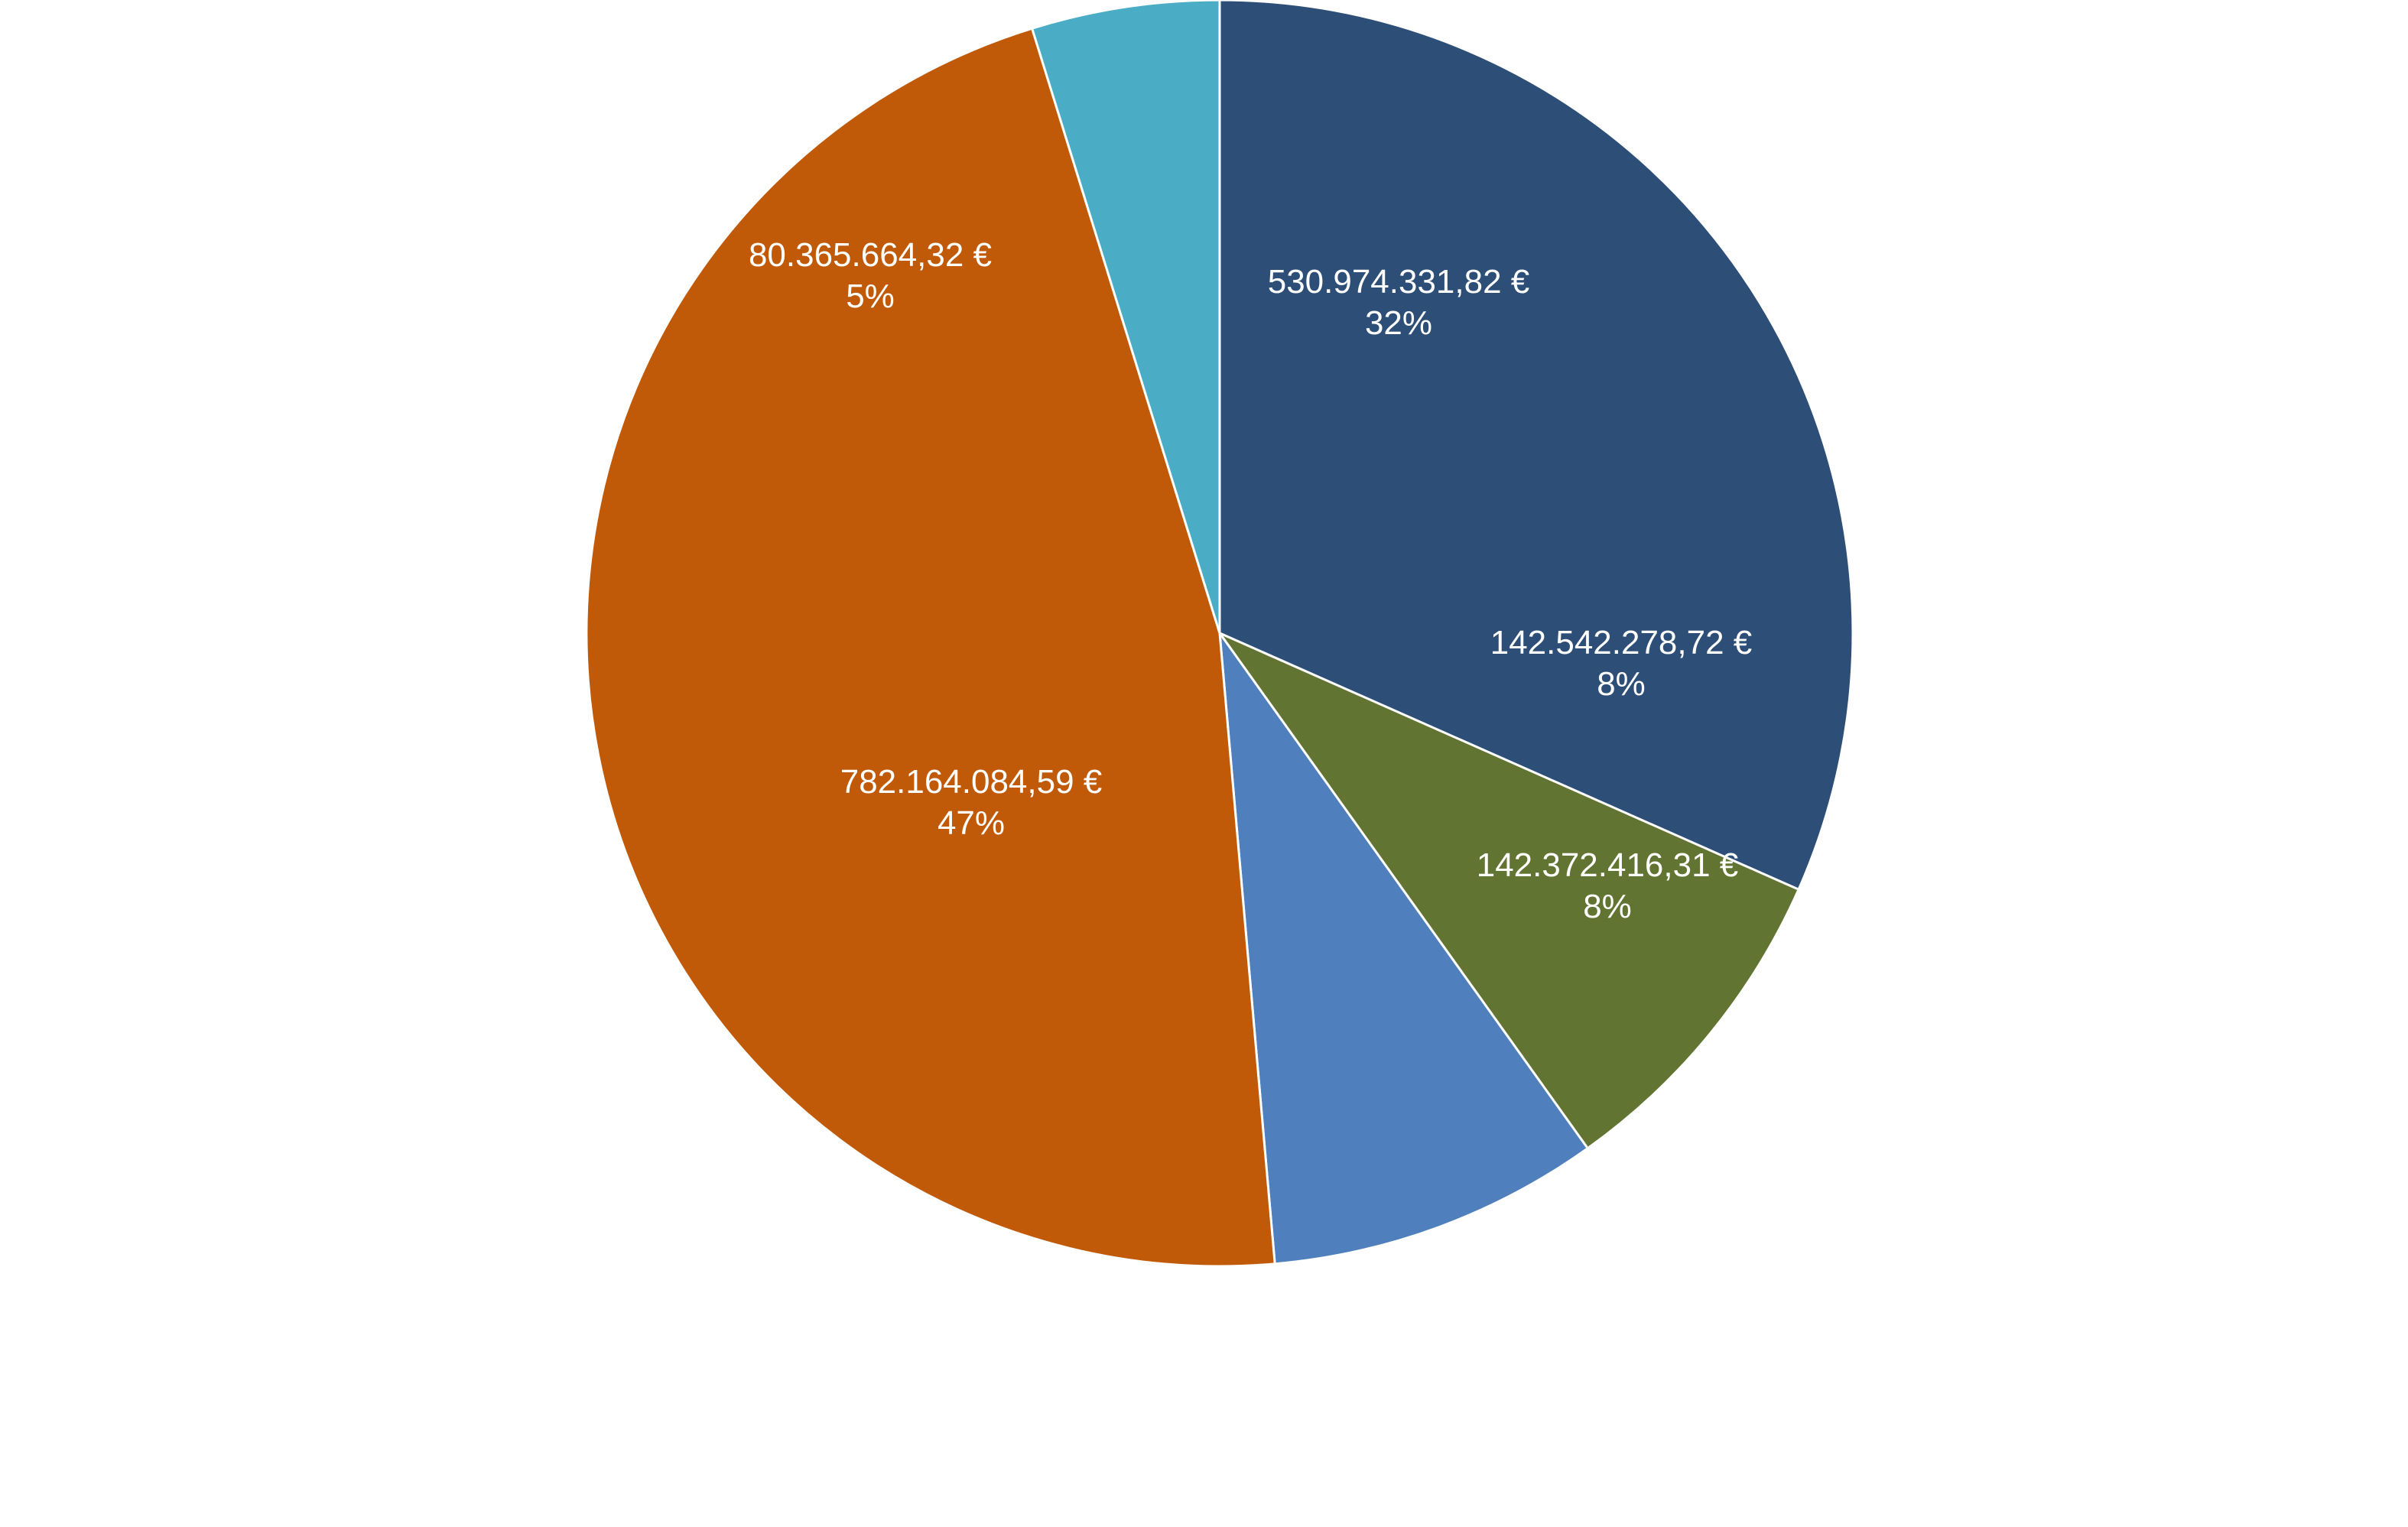 The image size is (2408, 1527). Describe the element at coordinates (1398, 323) in the screenshot. I see `slice-percent-label-0: 32%` at that location.